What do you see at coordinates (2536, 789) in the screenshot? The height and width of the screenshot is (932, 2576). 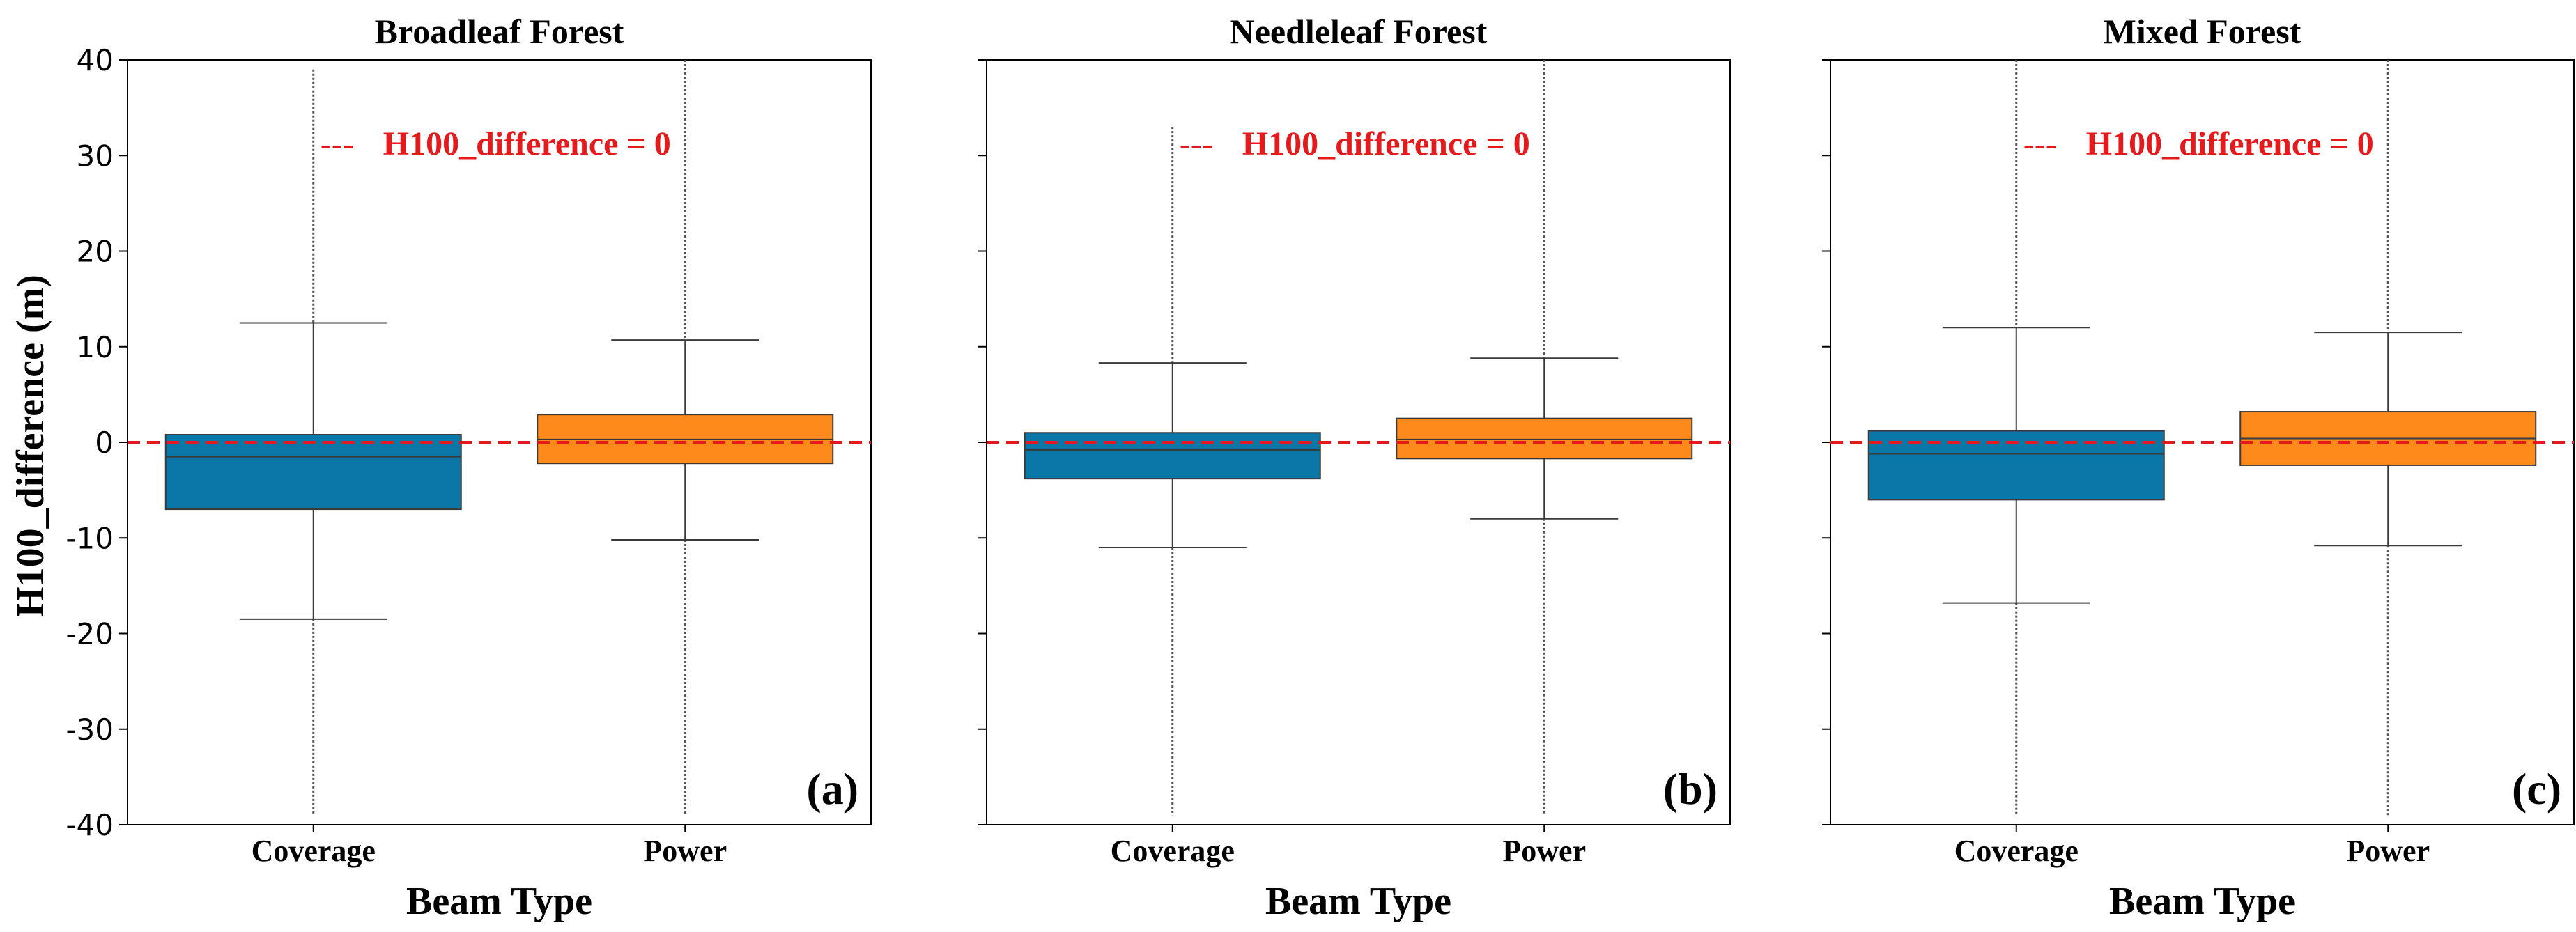 I see `panel-label: (c)` at bounding box center [2536, 789].